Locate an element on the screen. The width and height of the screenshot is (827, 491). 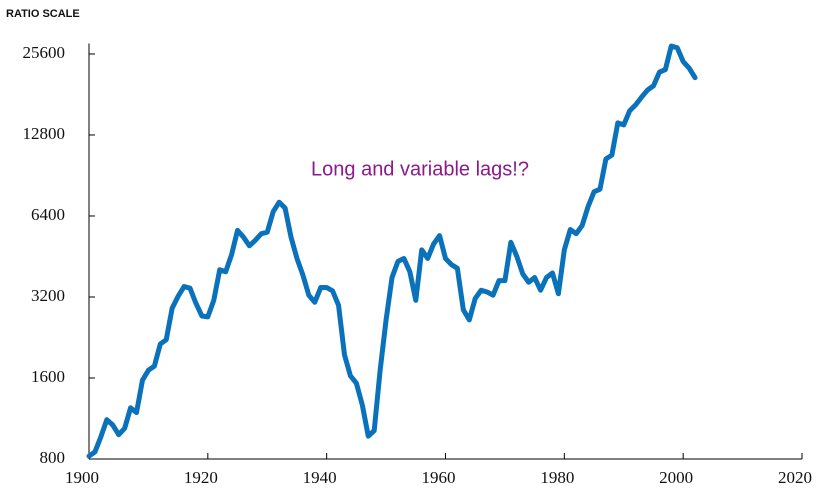
x-tick-label: 1960 is located at coordinates (439, 477).